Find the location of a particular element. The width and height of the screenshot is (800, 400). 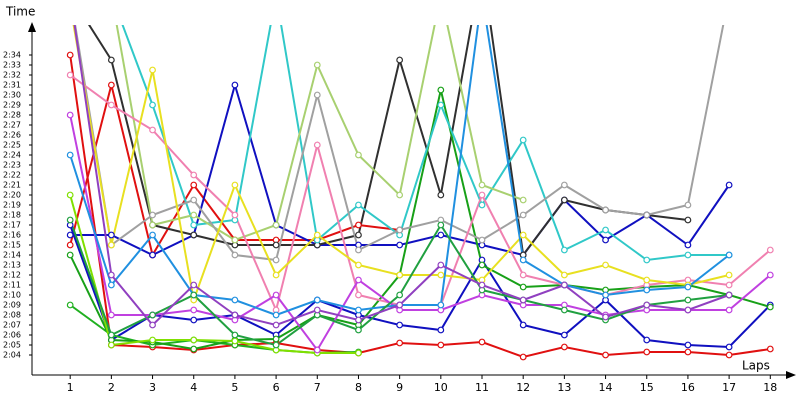

y-tick-label: 2:26 is located at coordinates (12, 135).